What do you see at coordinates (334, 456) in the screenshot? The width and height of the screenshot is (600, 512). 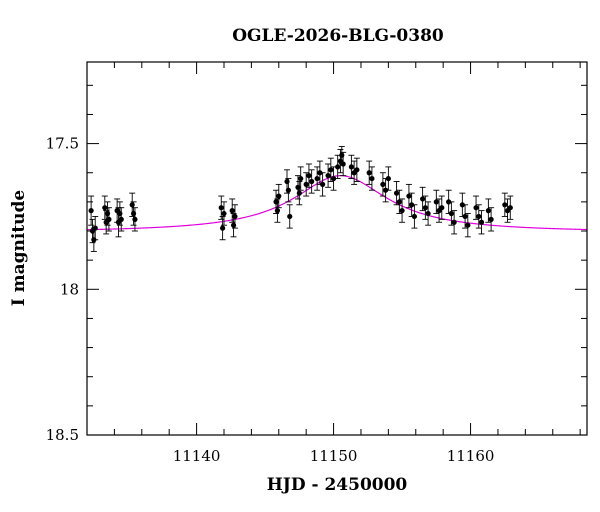 I see `x-tick-label: 11150` at bounding box center [334, 456].